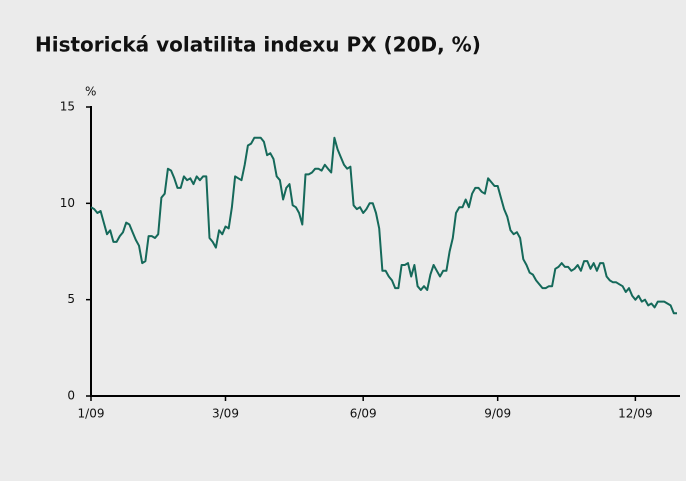 This screenshot has height=481, width=686. I want to click on y-tick-label: 5, so click(71, 299).